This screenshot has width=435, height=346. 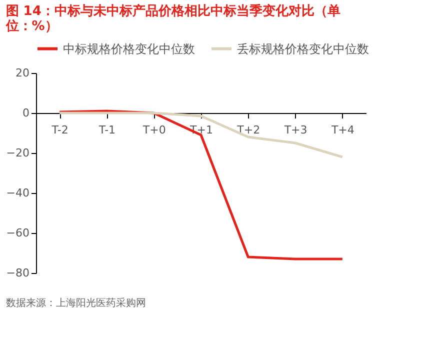 I want to click on text: 位：%）, so click(x=32, y=26).